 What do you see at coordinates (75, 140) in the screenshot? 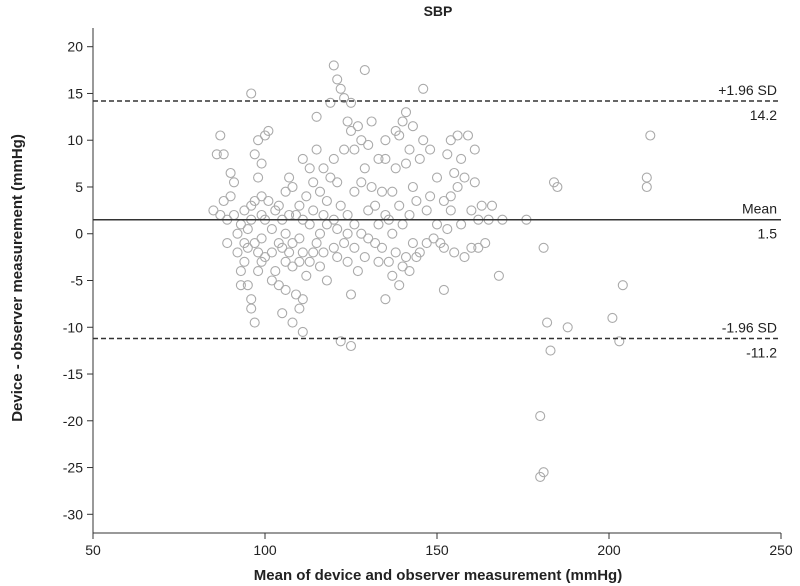
I see `y-tick-label: 10` at bounding box center [75, 140].